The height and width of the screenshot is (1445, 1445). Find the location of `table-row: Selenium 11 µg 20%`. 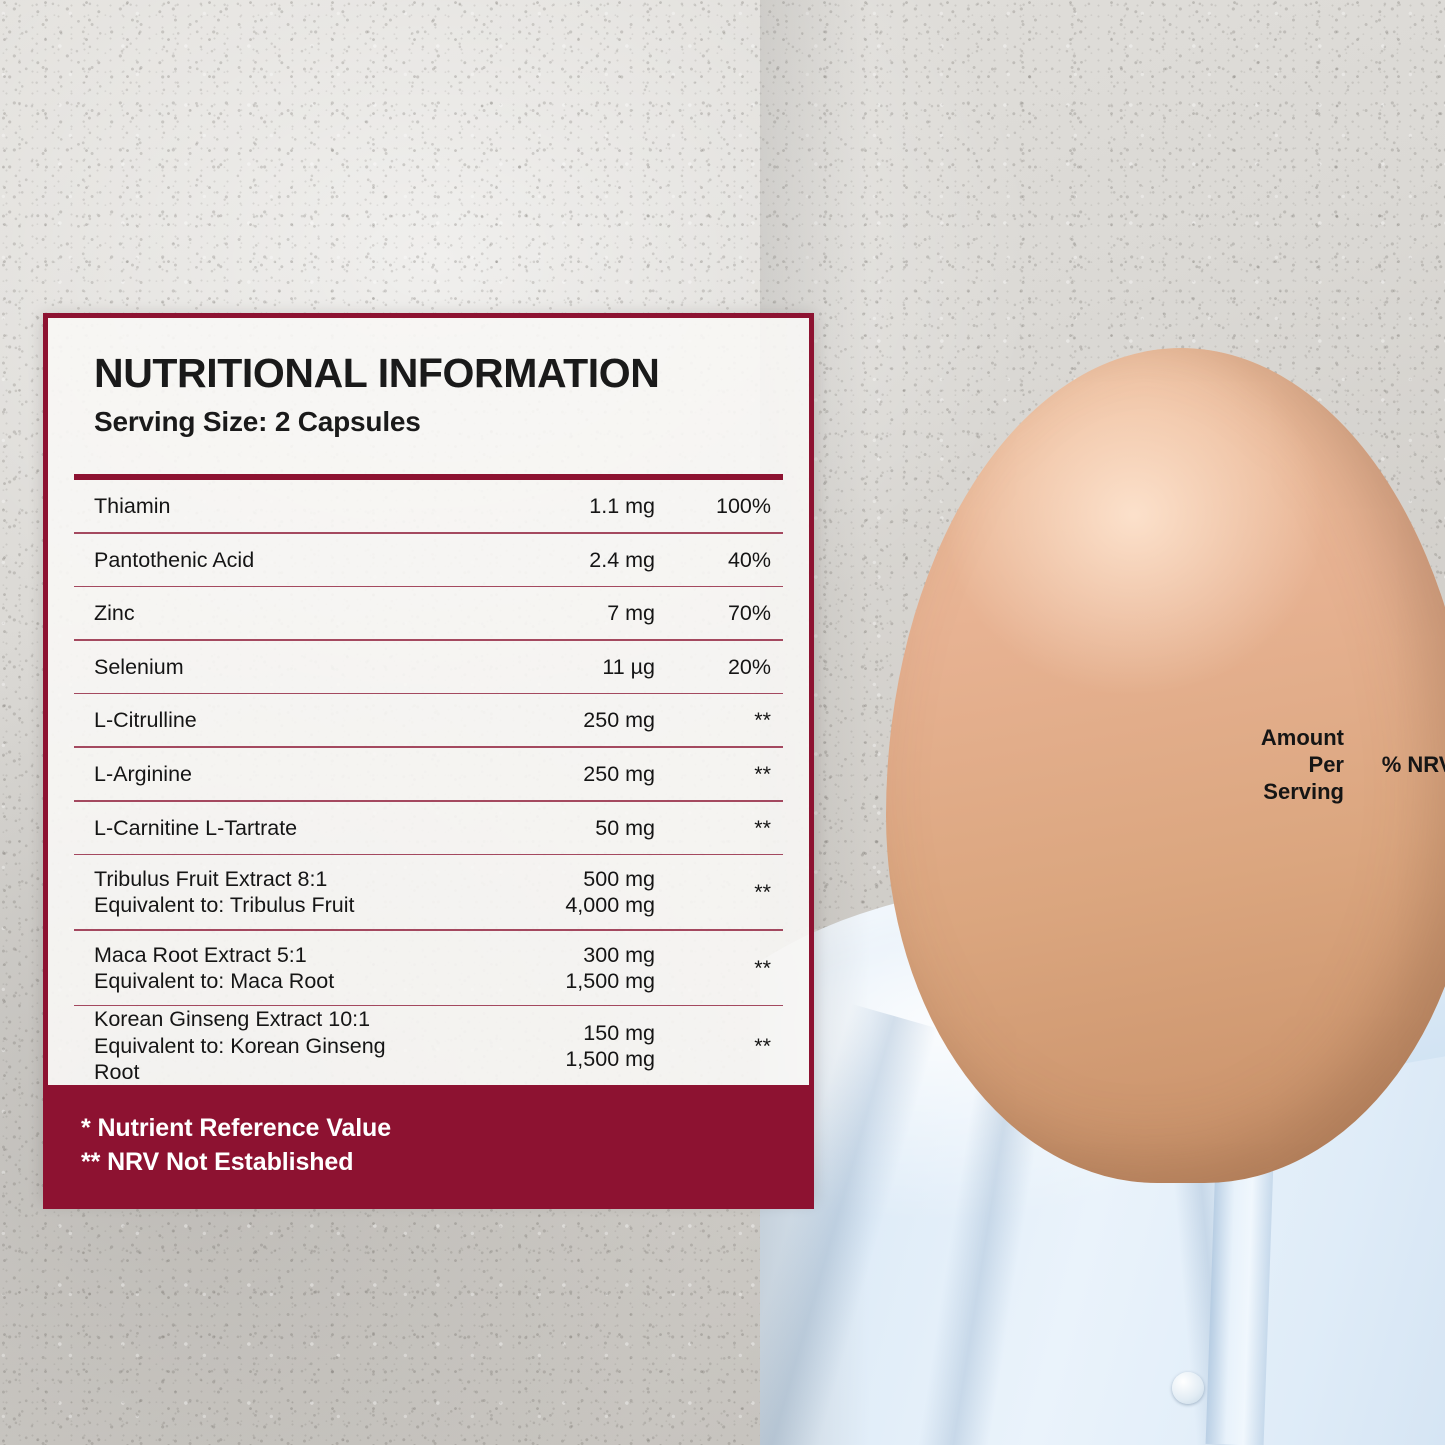

table-row: Selenium 11 µg 20% is located at coordinates (428, 667).